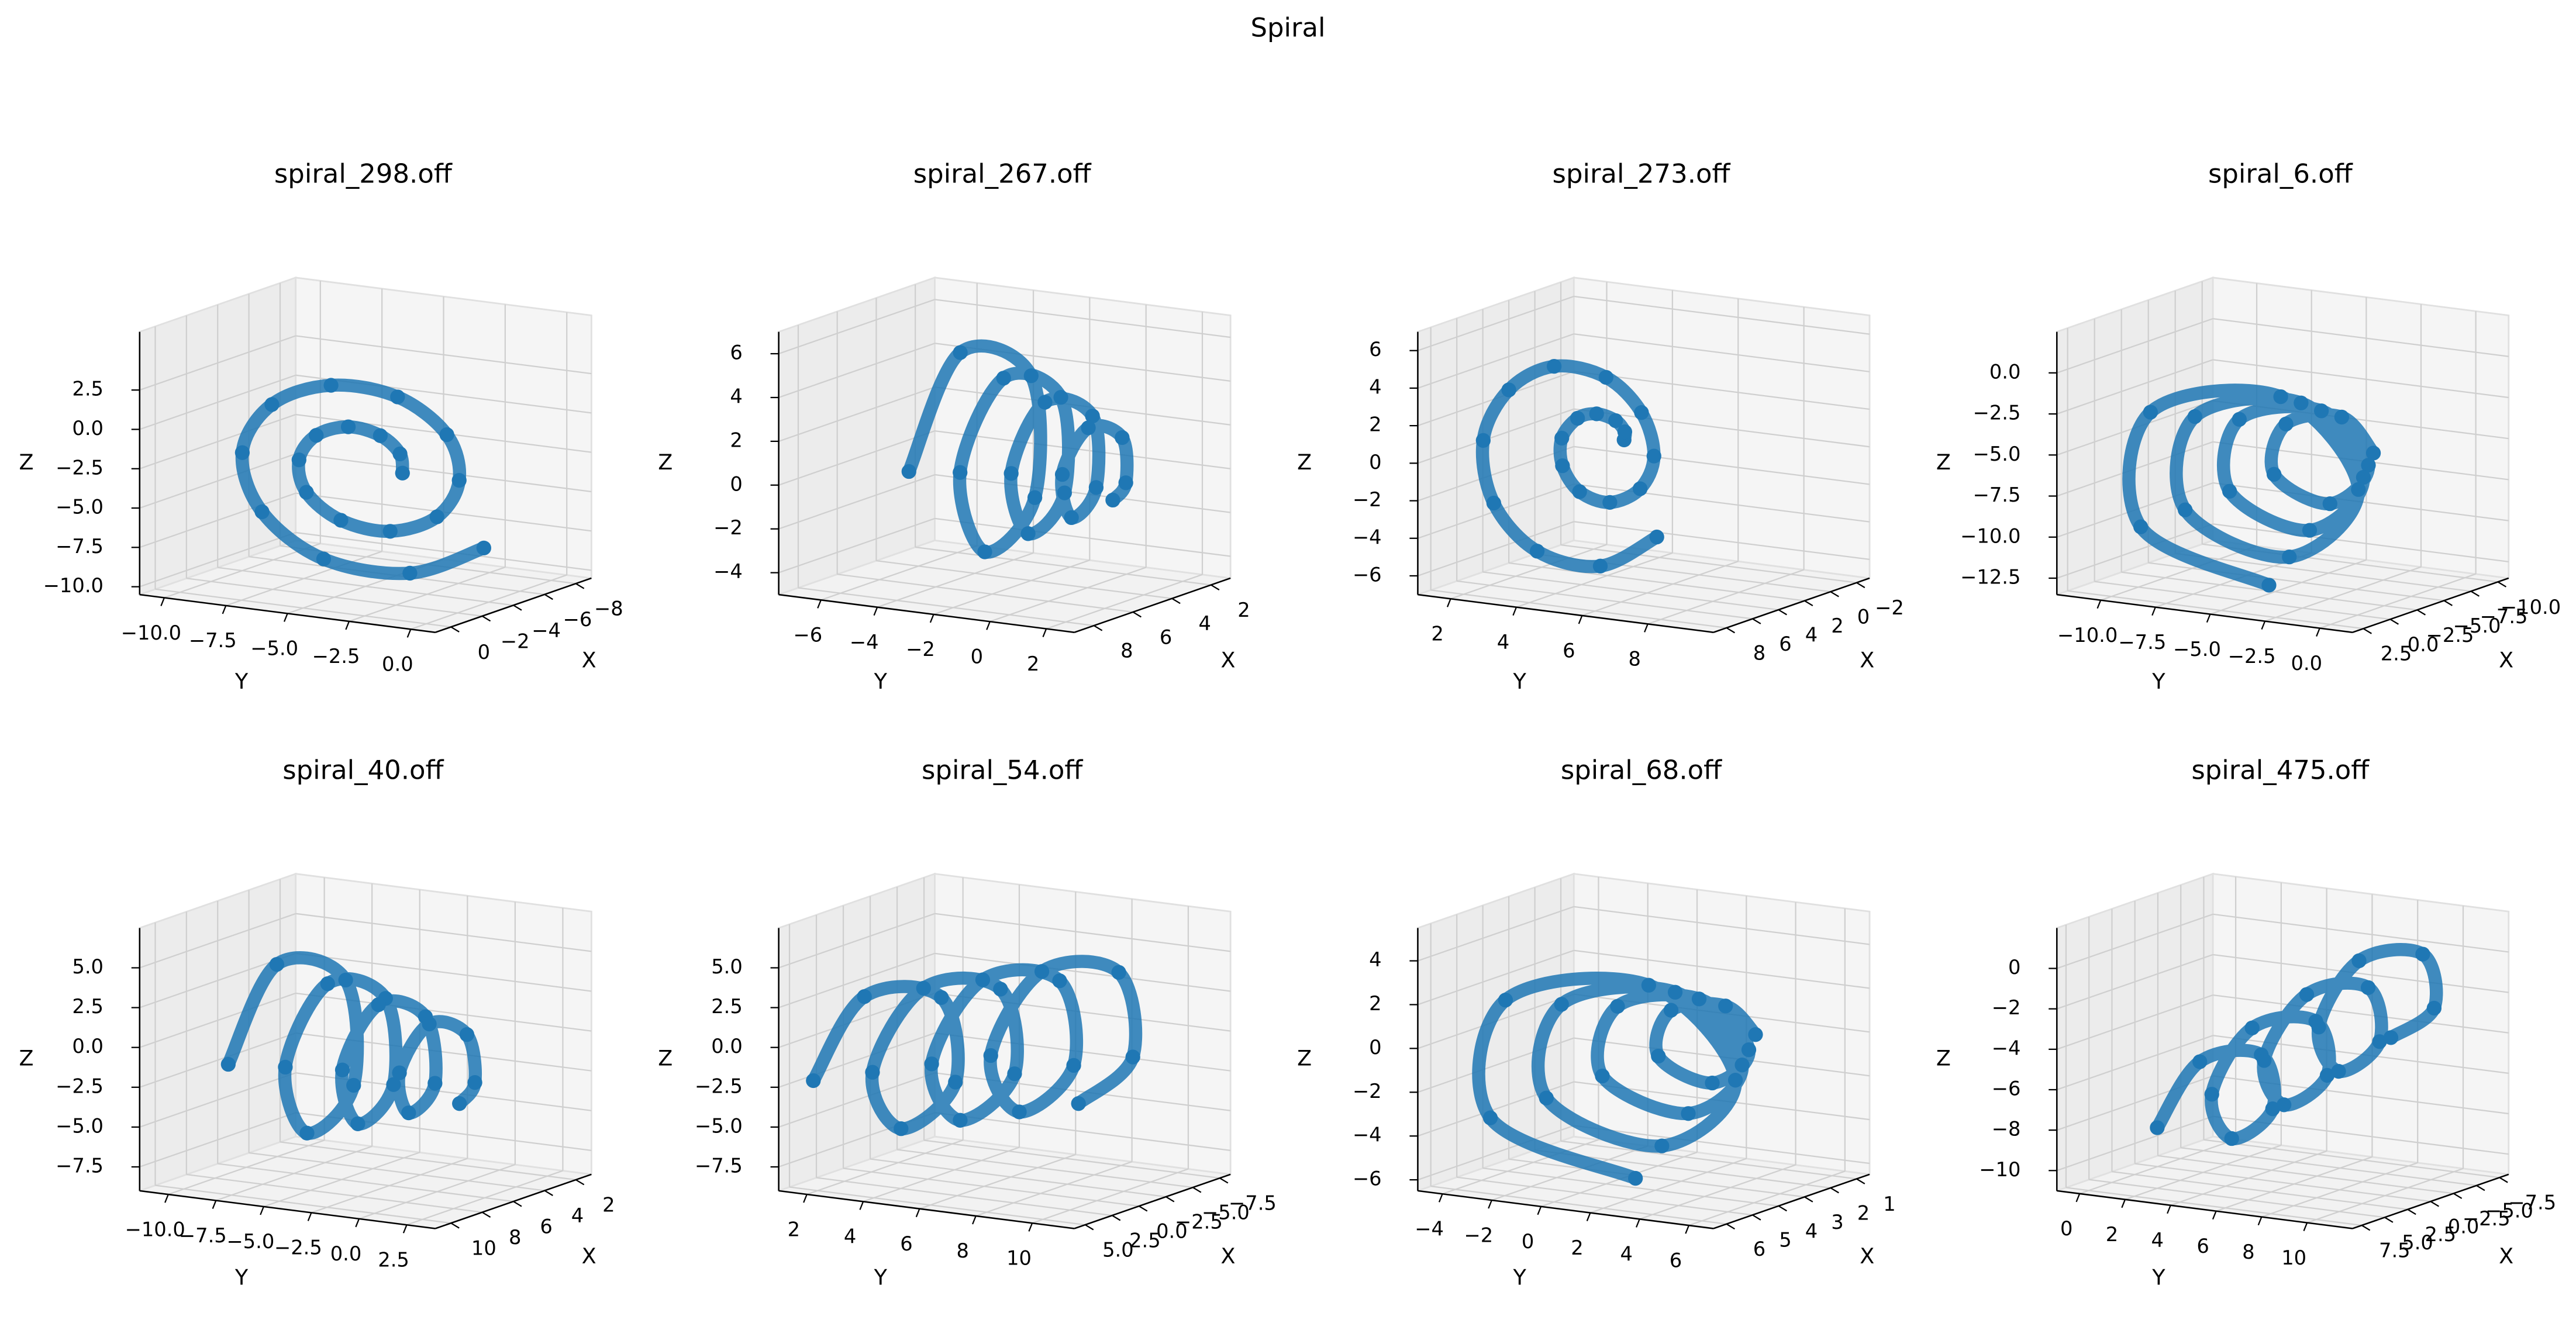  What do you see at coordinates (1375, 349) in the screenshot?
I see `z-tick-label: 6` at bounding box center [1375, 349].